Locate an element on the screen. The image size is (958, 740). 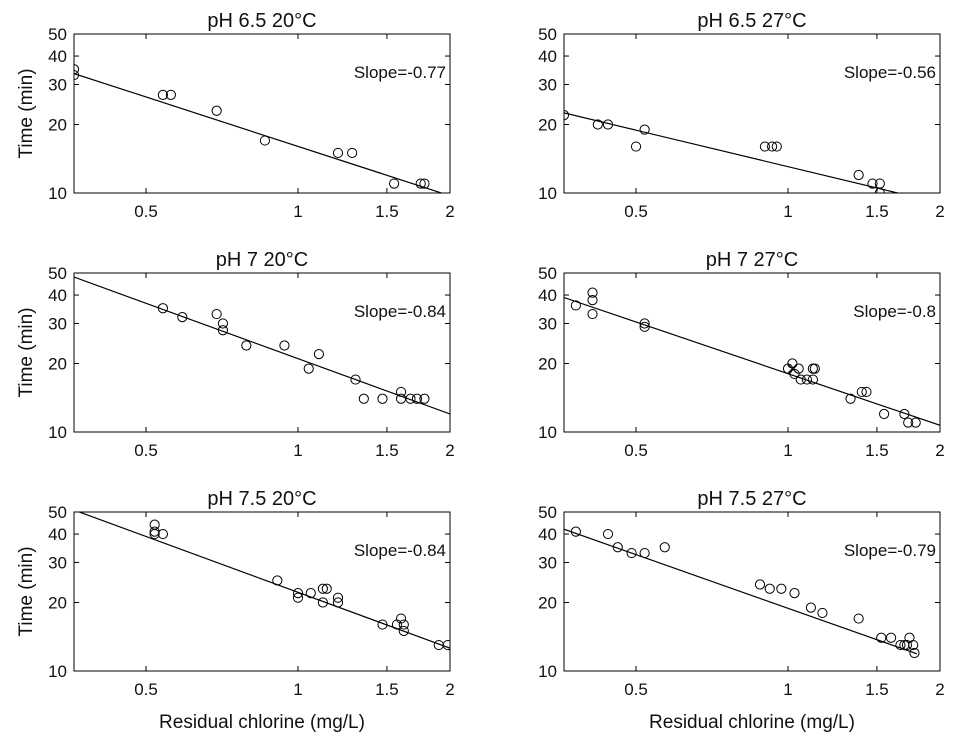
slope-annotation: Slope=-0.84 is located at coordinates (400, 311).